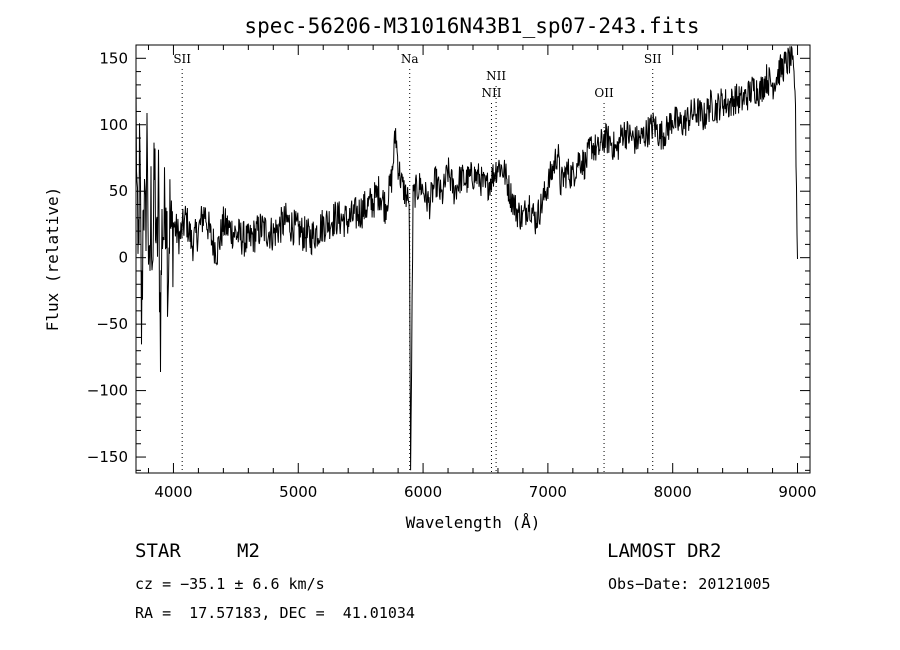 This screenshot has width=900, height=650. I want to click on y-tick-label: 150, so click(113, 58).